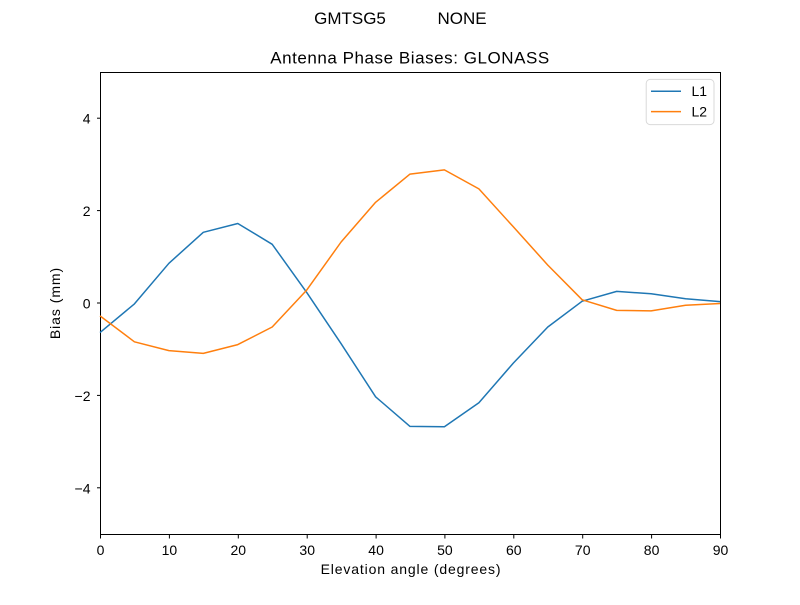 This screenshot has height=605, width=800. Describe the element at coordinates (83, 396) in the screenshot. I see `svg-text: −2` at that location.